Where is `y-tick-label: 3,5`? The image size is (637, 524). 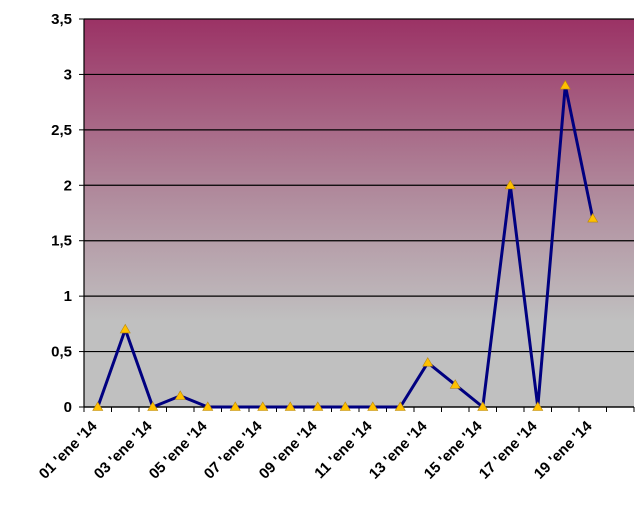 y-tick-label: 3,5 is located at coordinates (61, 19).